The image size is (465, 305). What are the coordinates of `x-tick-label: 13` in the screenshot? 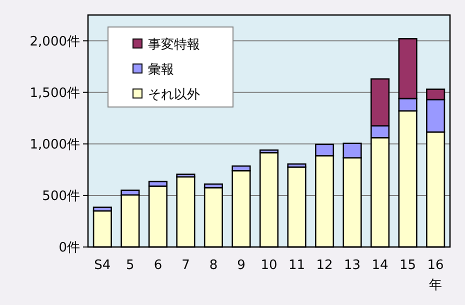 It's located at (352, 265).